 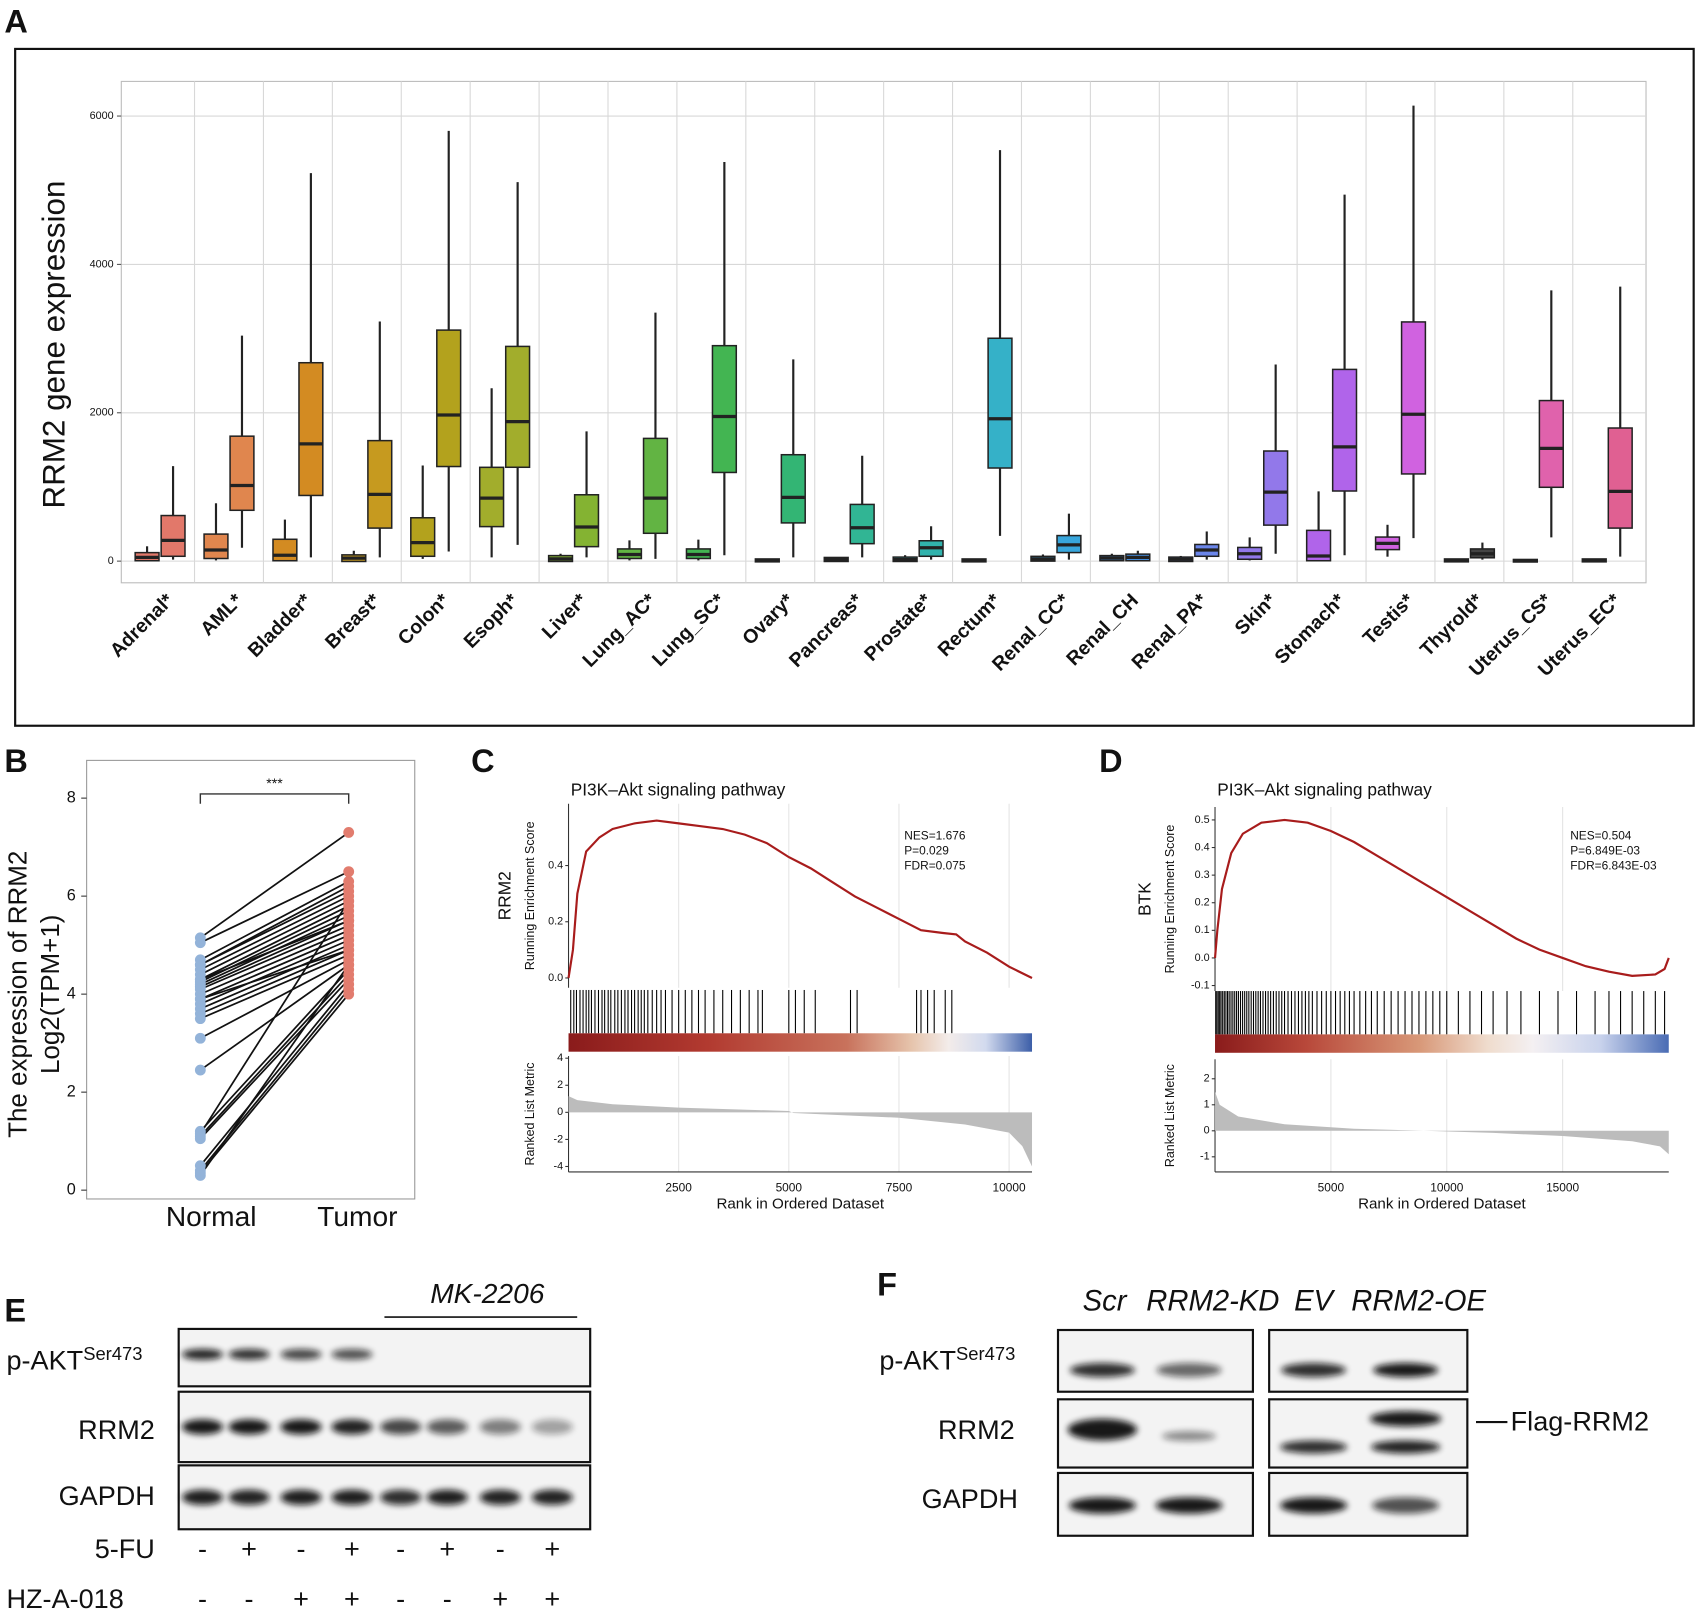 What do you see at coordinates (935, 866) in the screenshot?
I see `annotation: FDR=0.075` at bounding box center [935, 866].